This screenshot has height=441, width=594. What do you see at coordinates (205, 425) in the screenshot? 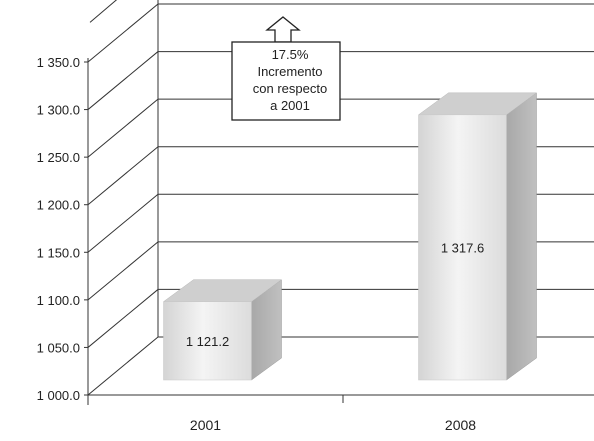
I see `x-tick-label: 2001` at bounding box center [205, 425].